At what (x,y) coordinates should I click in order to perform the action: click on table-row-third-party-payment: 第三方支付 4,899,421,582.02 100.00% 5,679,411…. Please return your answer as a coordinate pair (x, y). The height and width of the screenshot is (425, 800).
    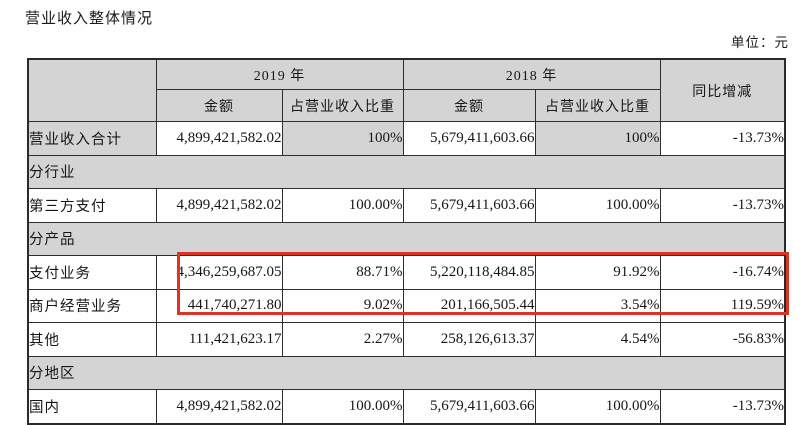
    Looking at the image, I should click on (406, 205).